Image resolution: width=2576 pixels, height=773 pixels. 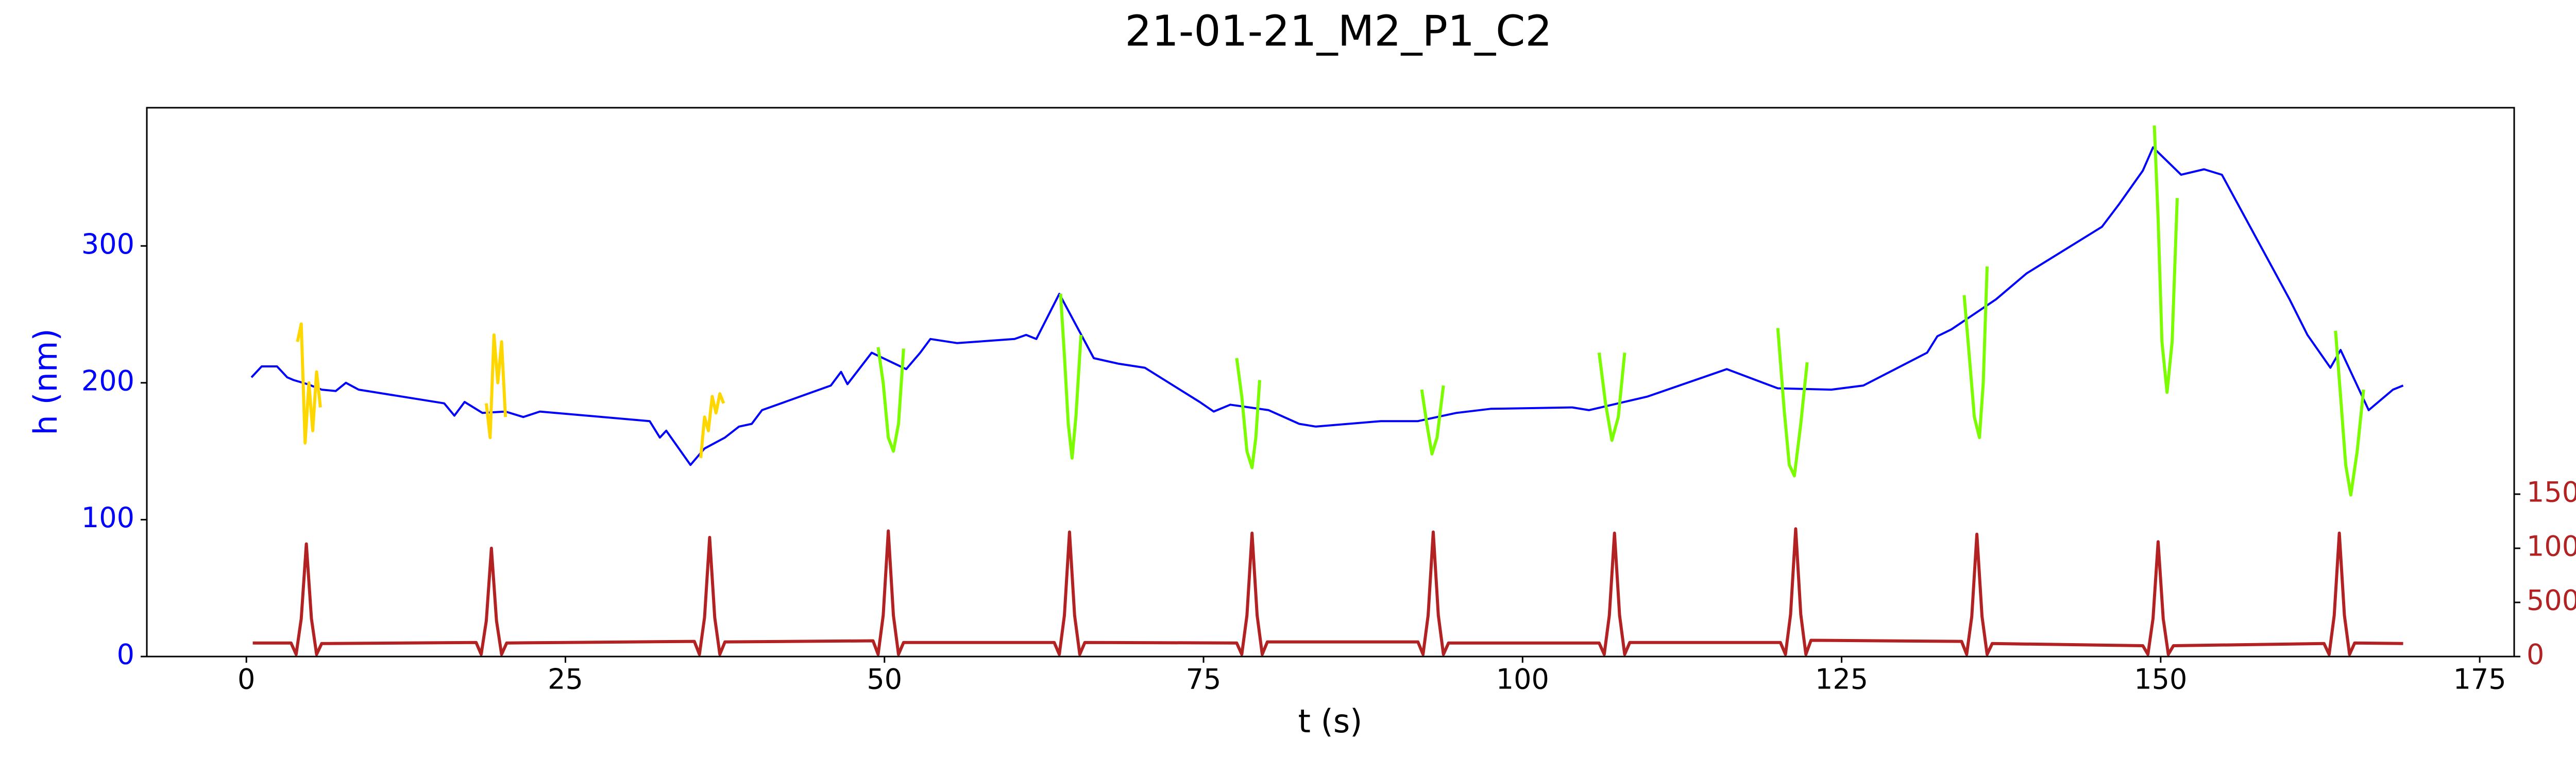 I want to click on x-axis-label: t (s), so click(x=1330, y=721).